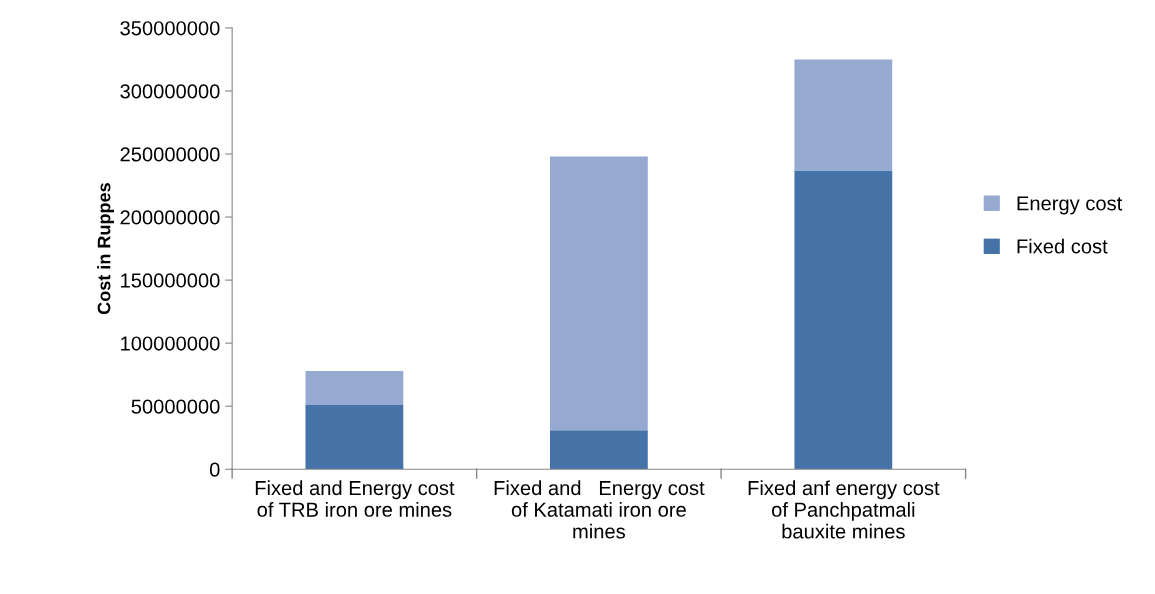 This screenshot has height=594, width=1155. I want to click on y-tick-label: 200000000, so click(170, 217).